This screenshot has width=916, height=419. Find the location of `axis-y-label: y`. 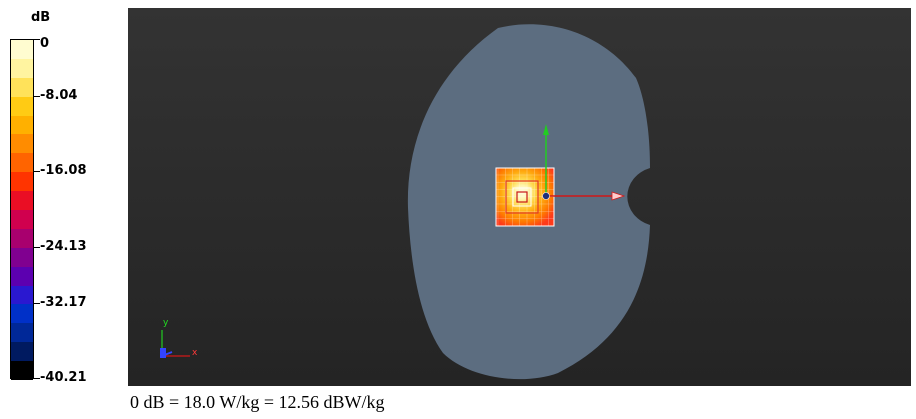

axis-y-label: y is located at coordinates (166, 323).